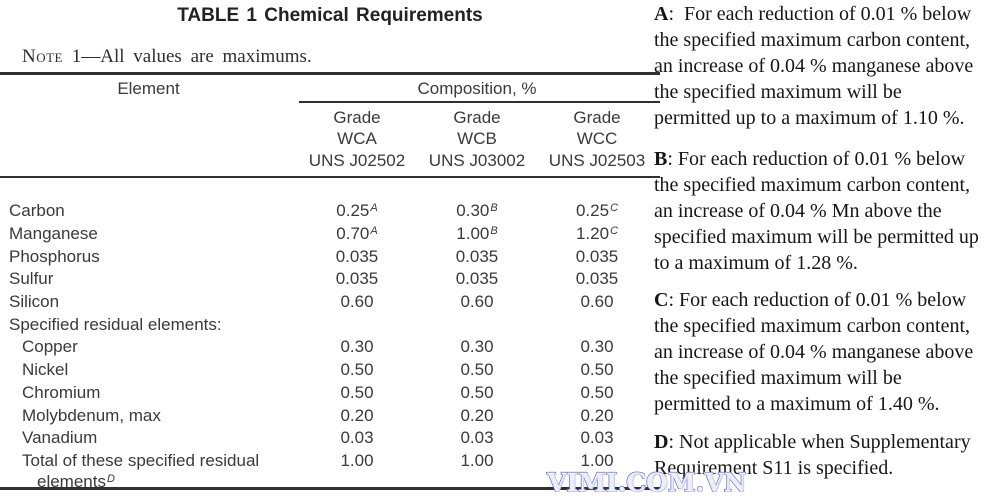 Image resolution: width=1000 pixels, height=500 pixels. I want to click on table-row: Molybdenum, max 0.20 0.20 0.20, so click(330, 415).